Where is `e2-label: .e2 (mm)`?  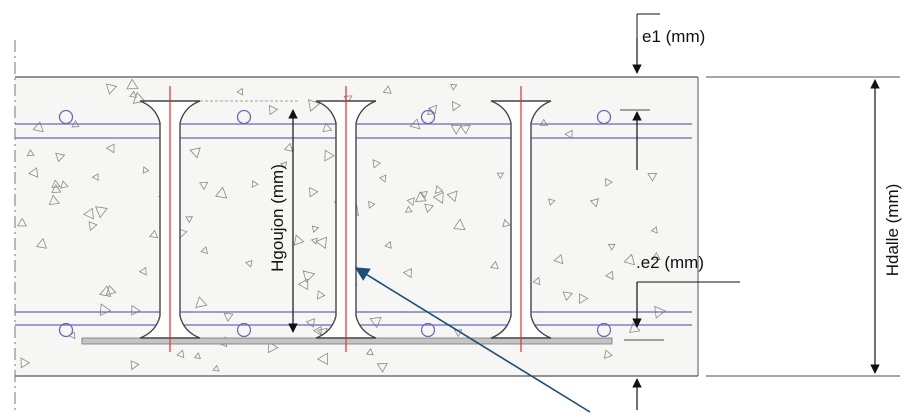
e2-label: .e2 (mm) is located at coordinates (670, 262).